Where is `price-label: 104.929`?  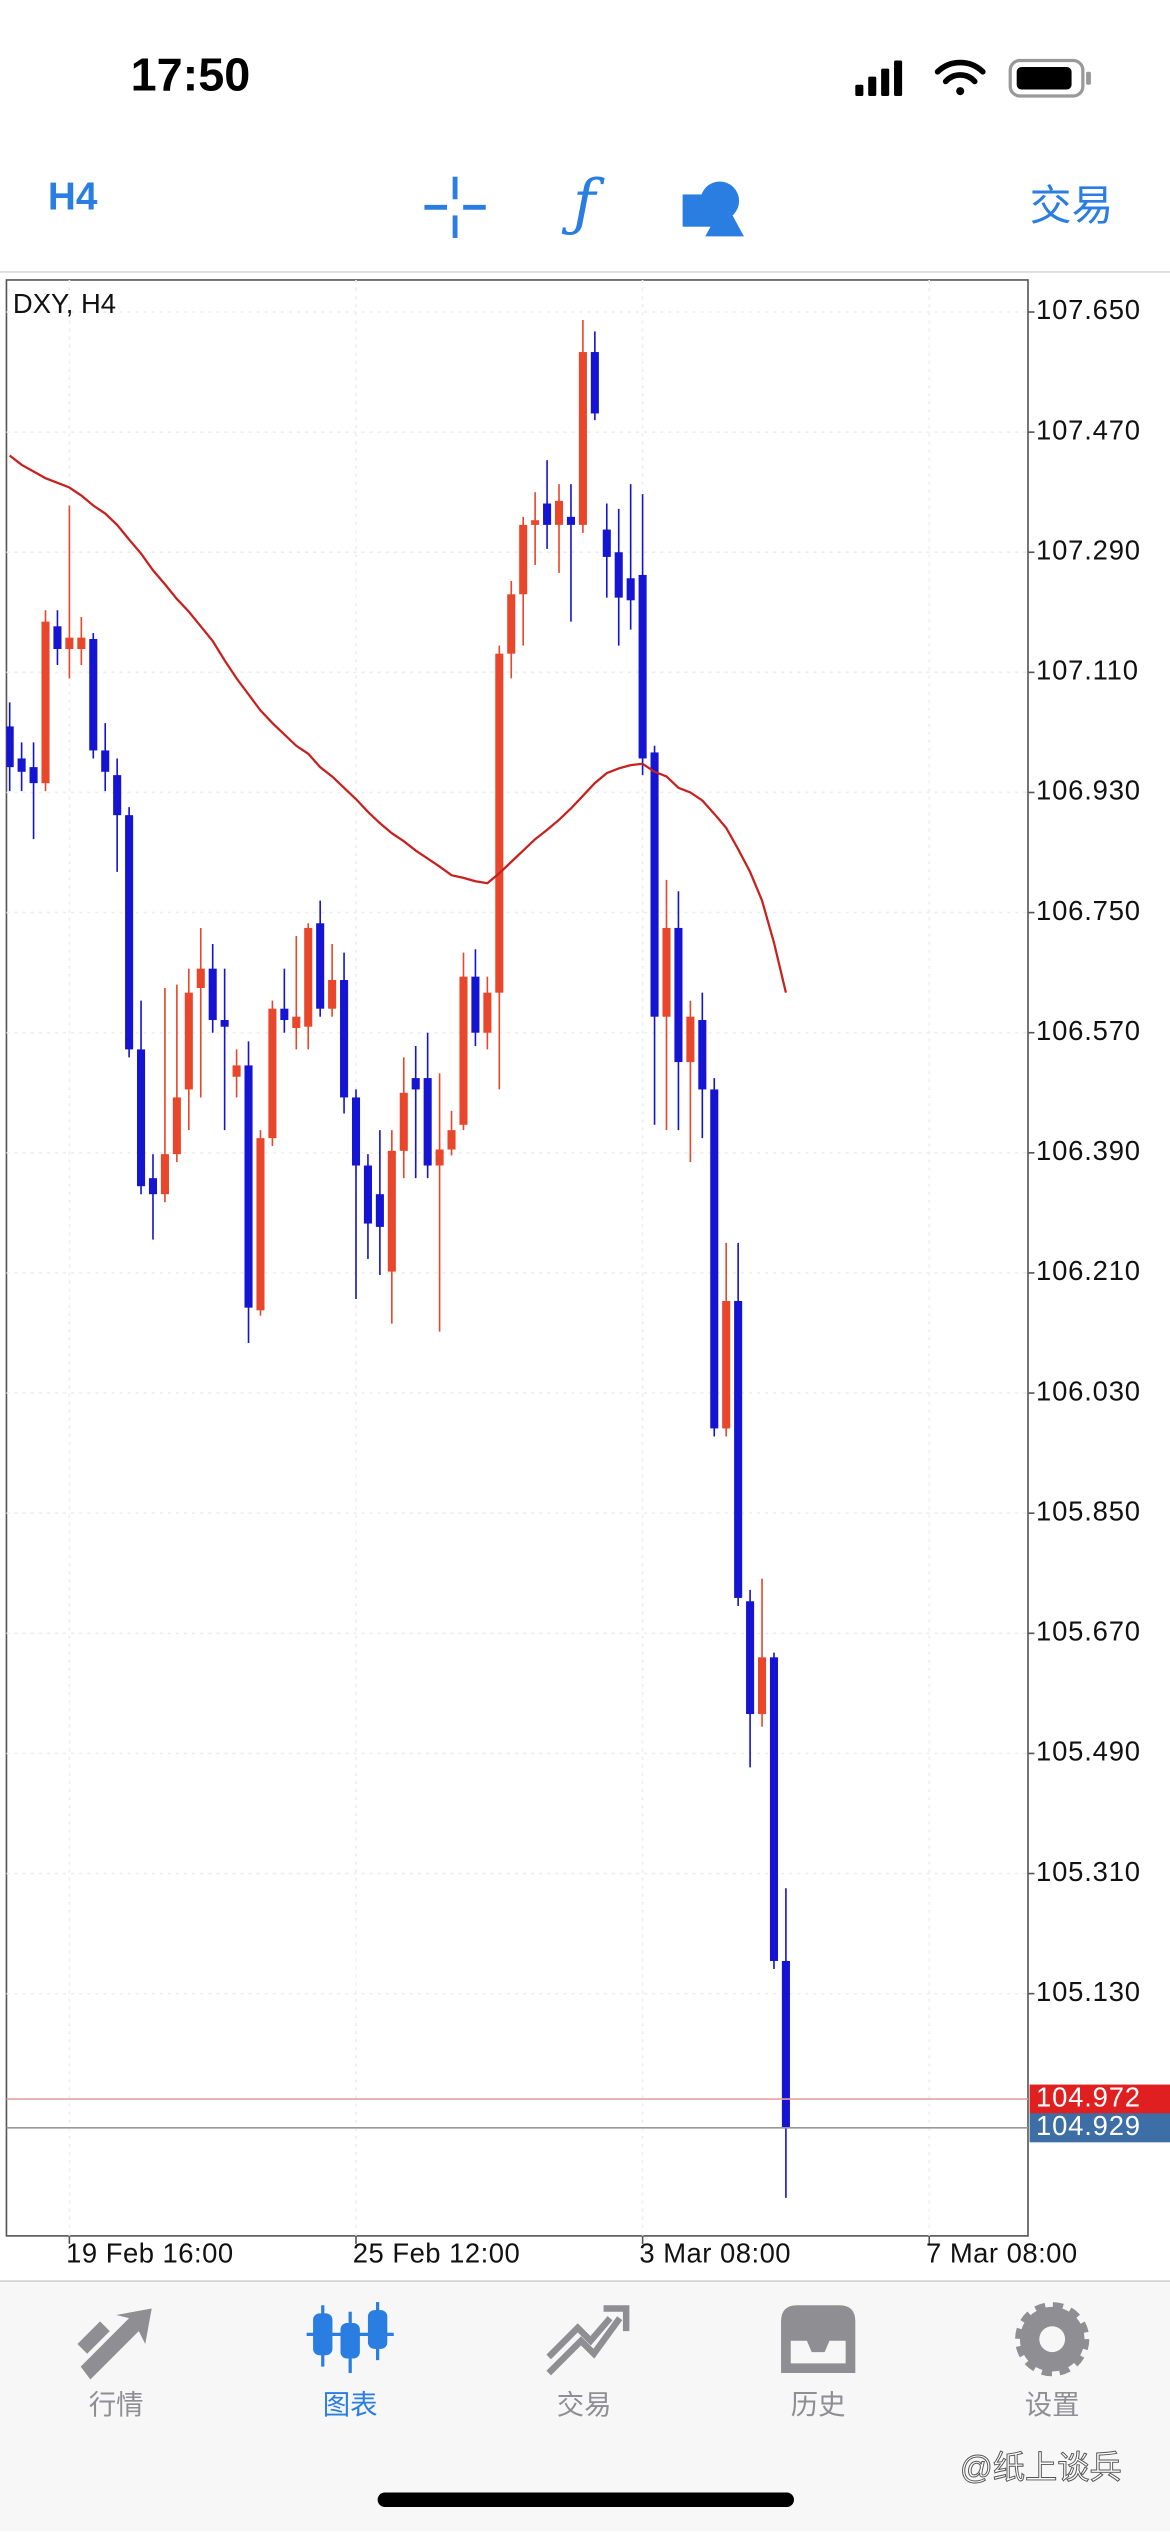 price-label: 104.929 is located at coordinates (1088, 2125).